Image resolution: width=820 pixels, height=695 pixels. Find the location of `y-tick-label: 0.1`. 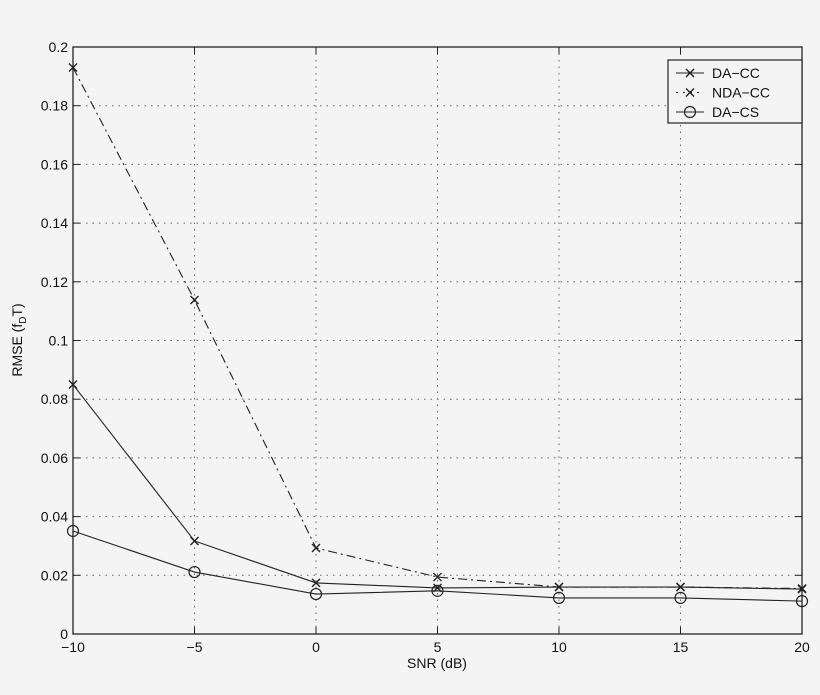

y-tick-label: 0.1 is located at coordinates (59, 341).